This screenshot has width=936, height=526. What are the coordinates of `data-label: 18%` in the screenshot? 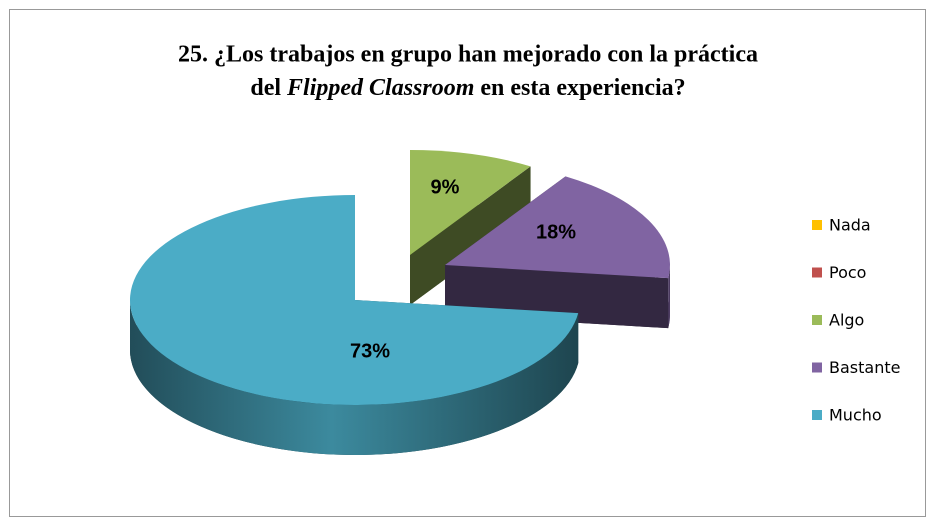 It's located at (556, 232).